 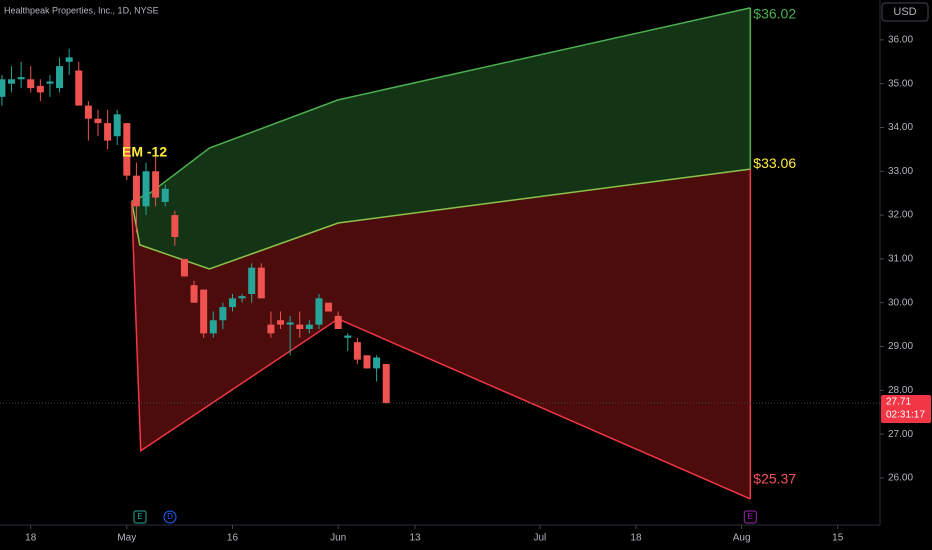 I want to click on currency: USD, so click(x=904, y=12).